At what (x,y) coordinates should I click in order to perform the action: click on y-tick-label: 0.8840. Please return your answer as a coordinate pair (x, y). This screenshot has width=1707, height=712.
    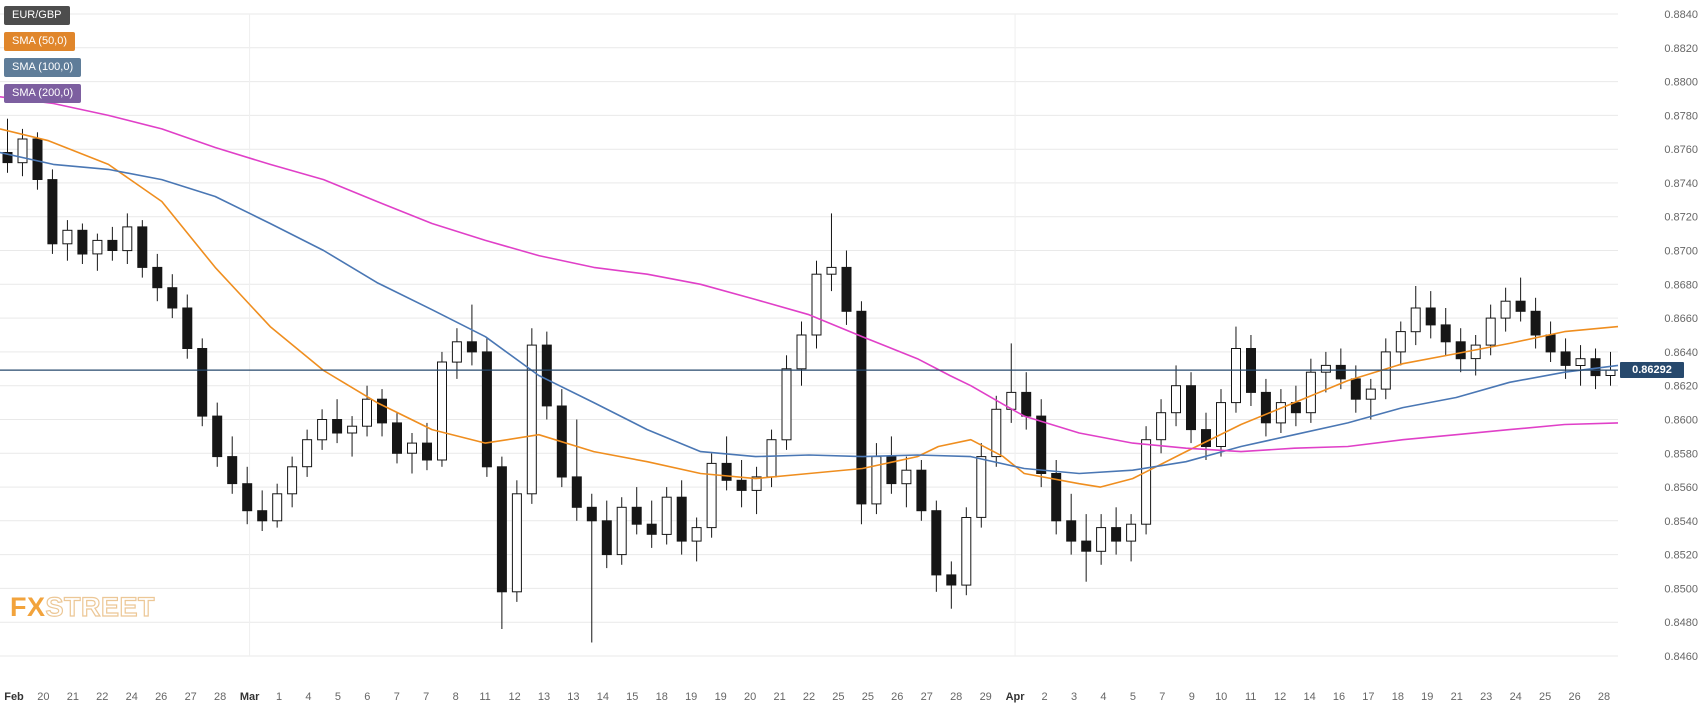
    Looking at the image, I should click on (1681, 15).